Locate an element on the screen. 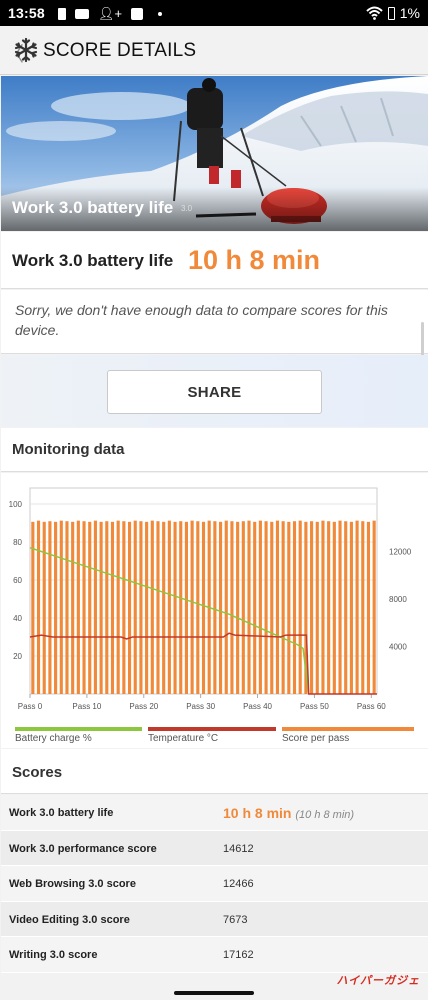 This screenshot has width=428, height=1000. score-name: Writing 3.0 score is located at coordinates (53, 955).